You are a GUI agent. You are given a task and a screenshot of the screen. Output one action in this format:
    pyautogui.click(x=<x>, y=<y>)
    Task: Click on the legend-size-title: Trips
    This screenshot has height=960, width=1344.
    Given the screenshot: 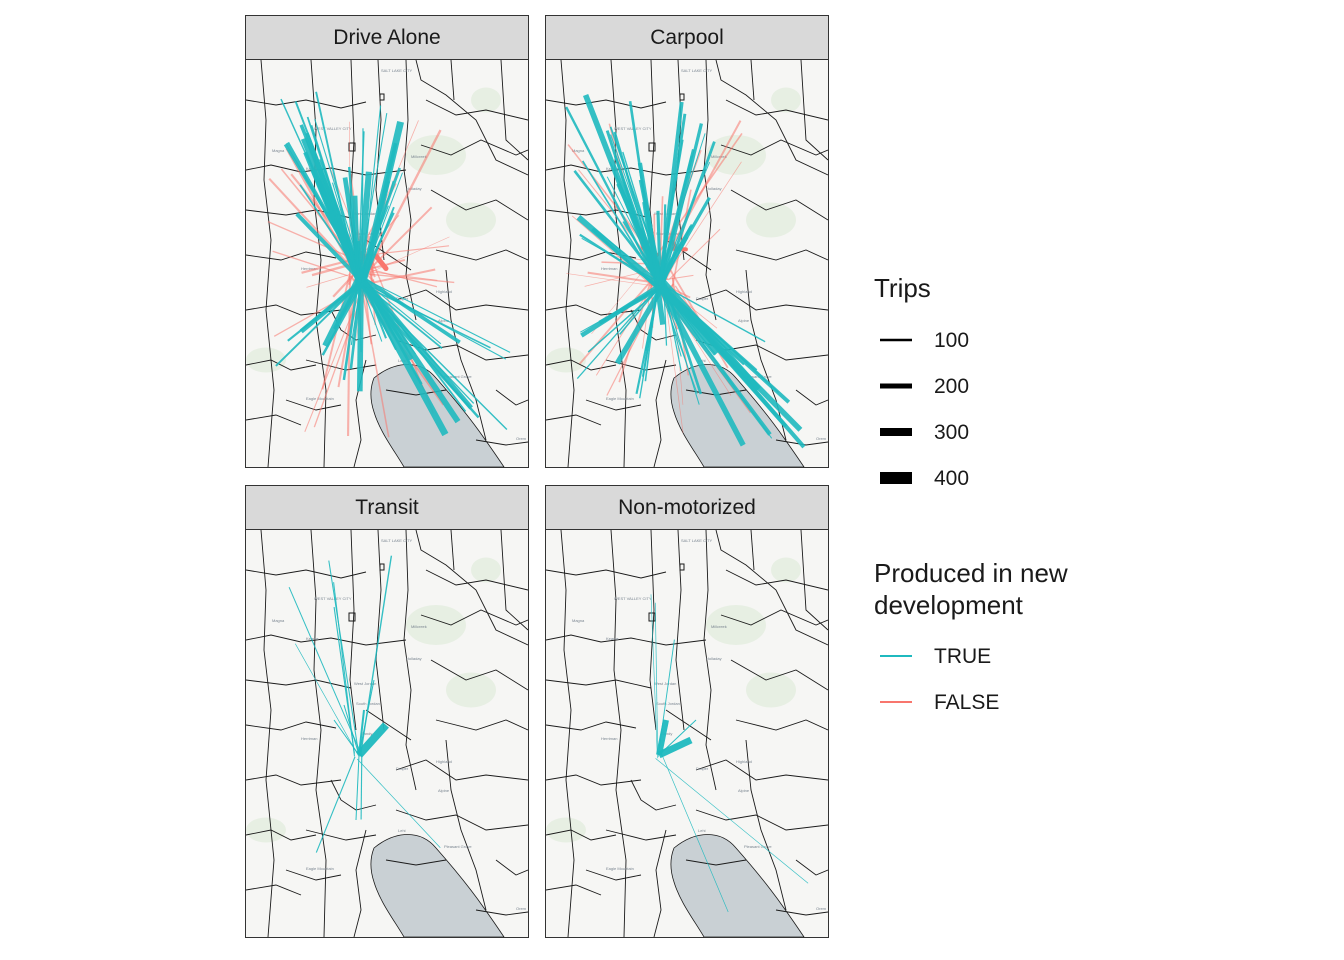 What is the action you would take?
    pyautogui.click(x=902, y=288)
    